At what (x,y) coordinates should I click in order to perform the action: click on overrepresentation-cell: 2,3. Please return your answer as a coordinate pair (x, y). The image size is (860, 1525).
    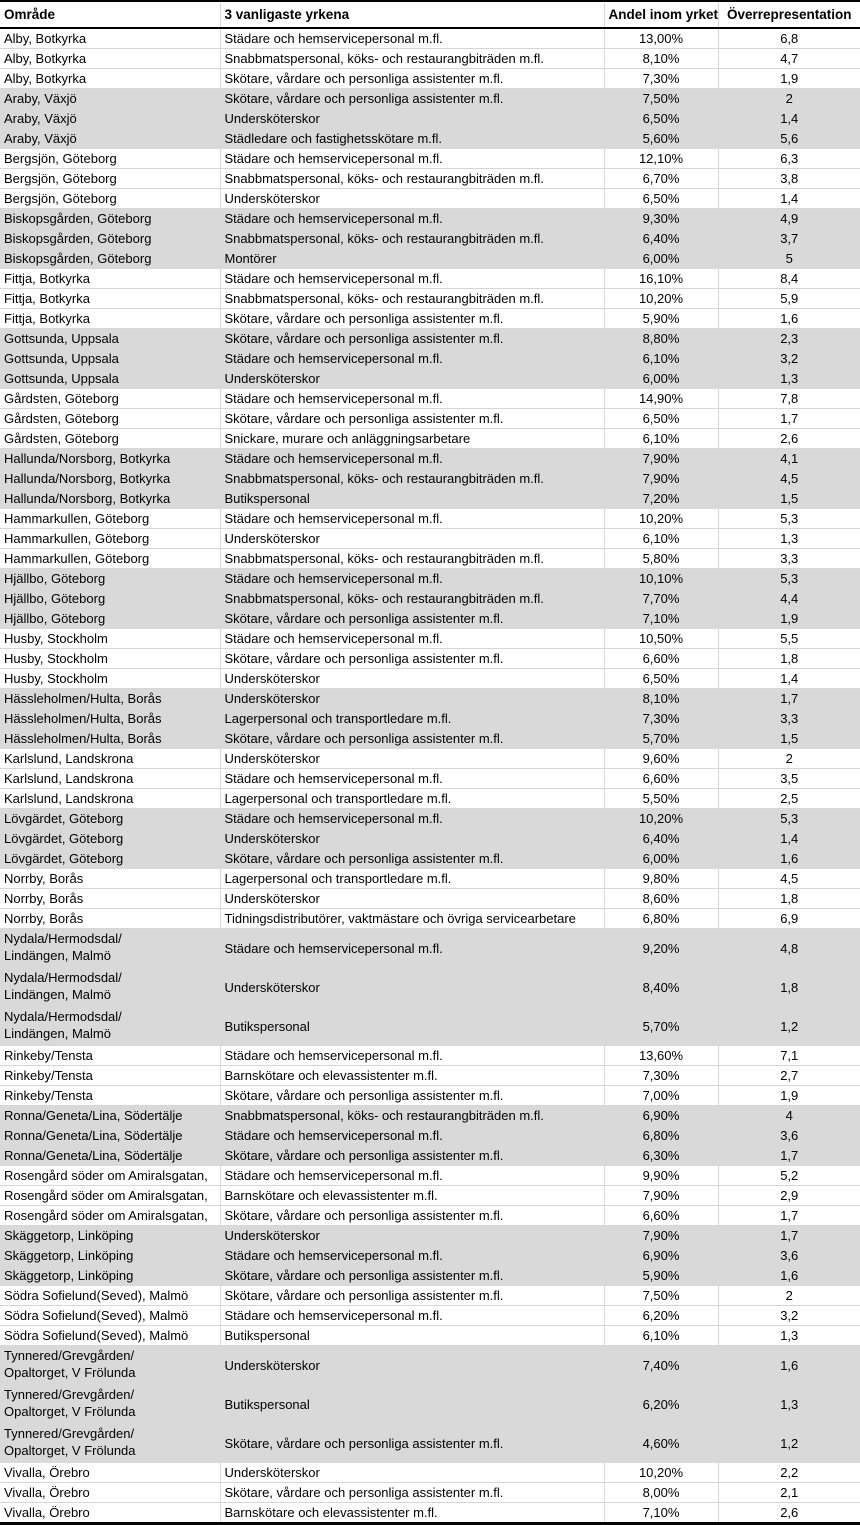
    Looking at the image, I should click on (788, 338).